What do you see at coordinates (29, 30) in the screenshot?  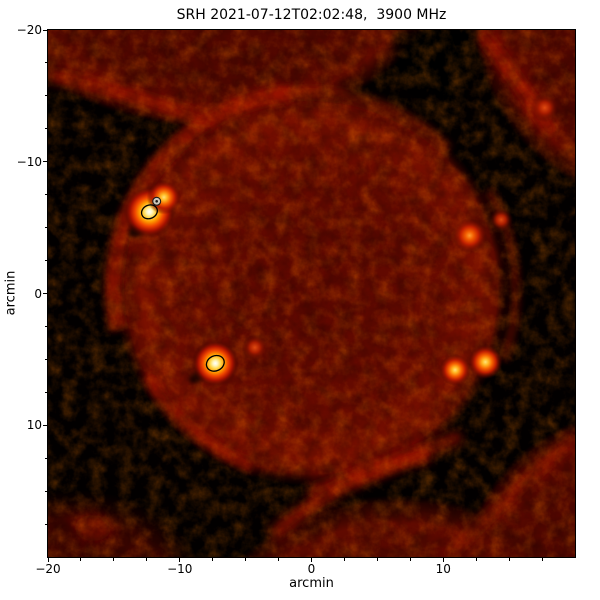 I see `y-tick-label: −20` at bounding box center [29, 30].